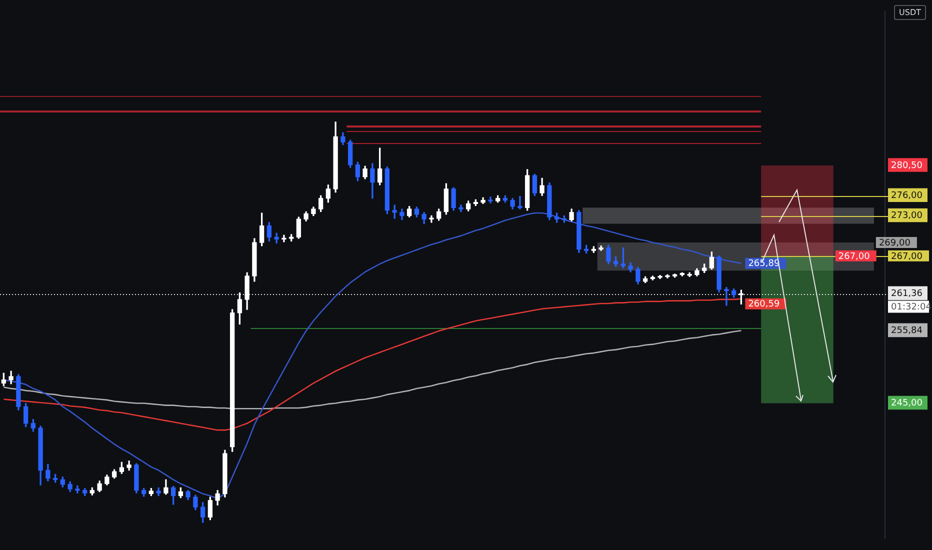  Describe the element at coordinates (907, 216) in the screenshot. I see `y-tick-label: 273,00` at that location.